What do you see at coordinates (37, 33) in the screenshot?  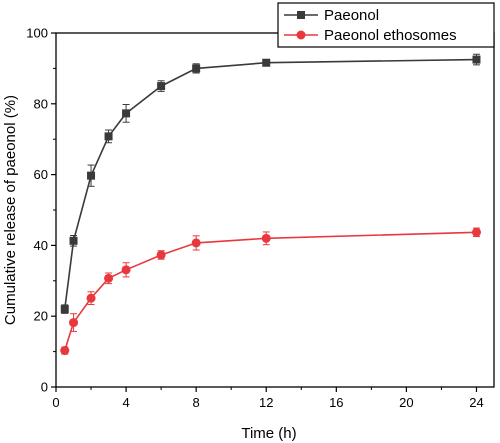 I see `y-tick-label: 100` at bounding box center [37, 33].